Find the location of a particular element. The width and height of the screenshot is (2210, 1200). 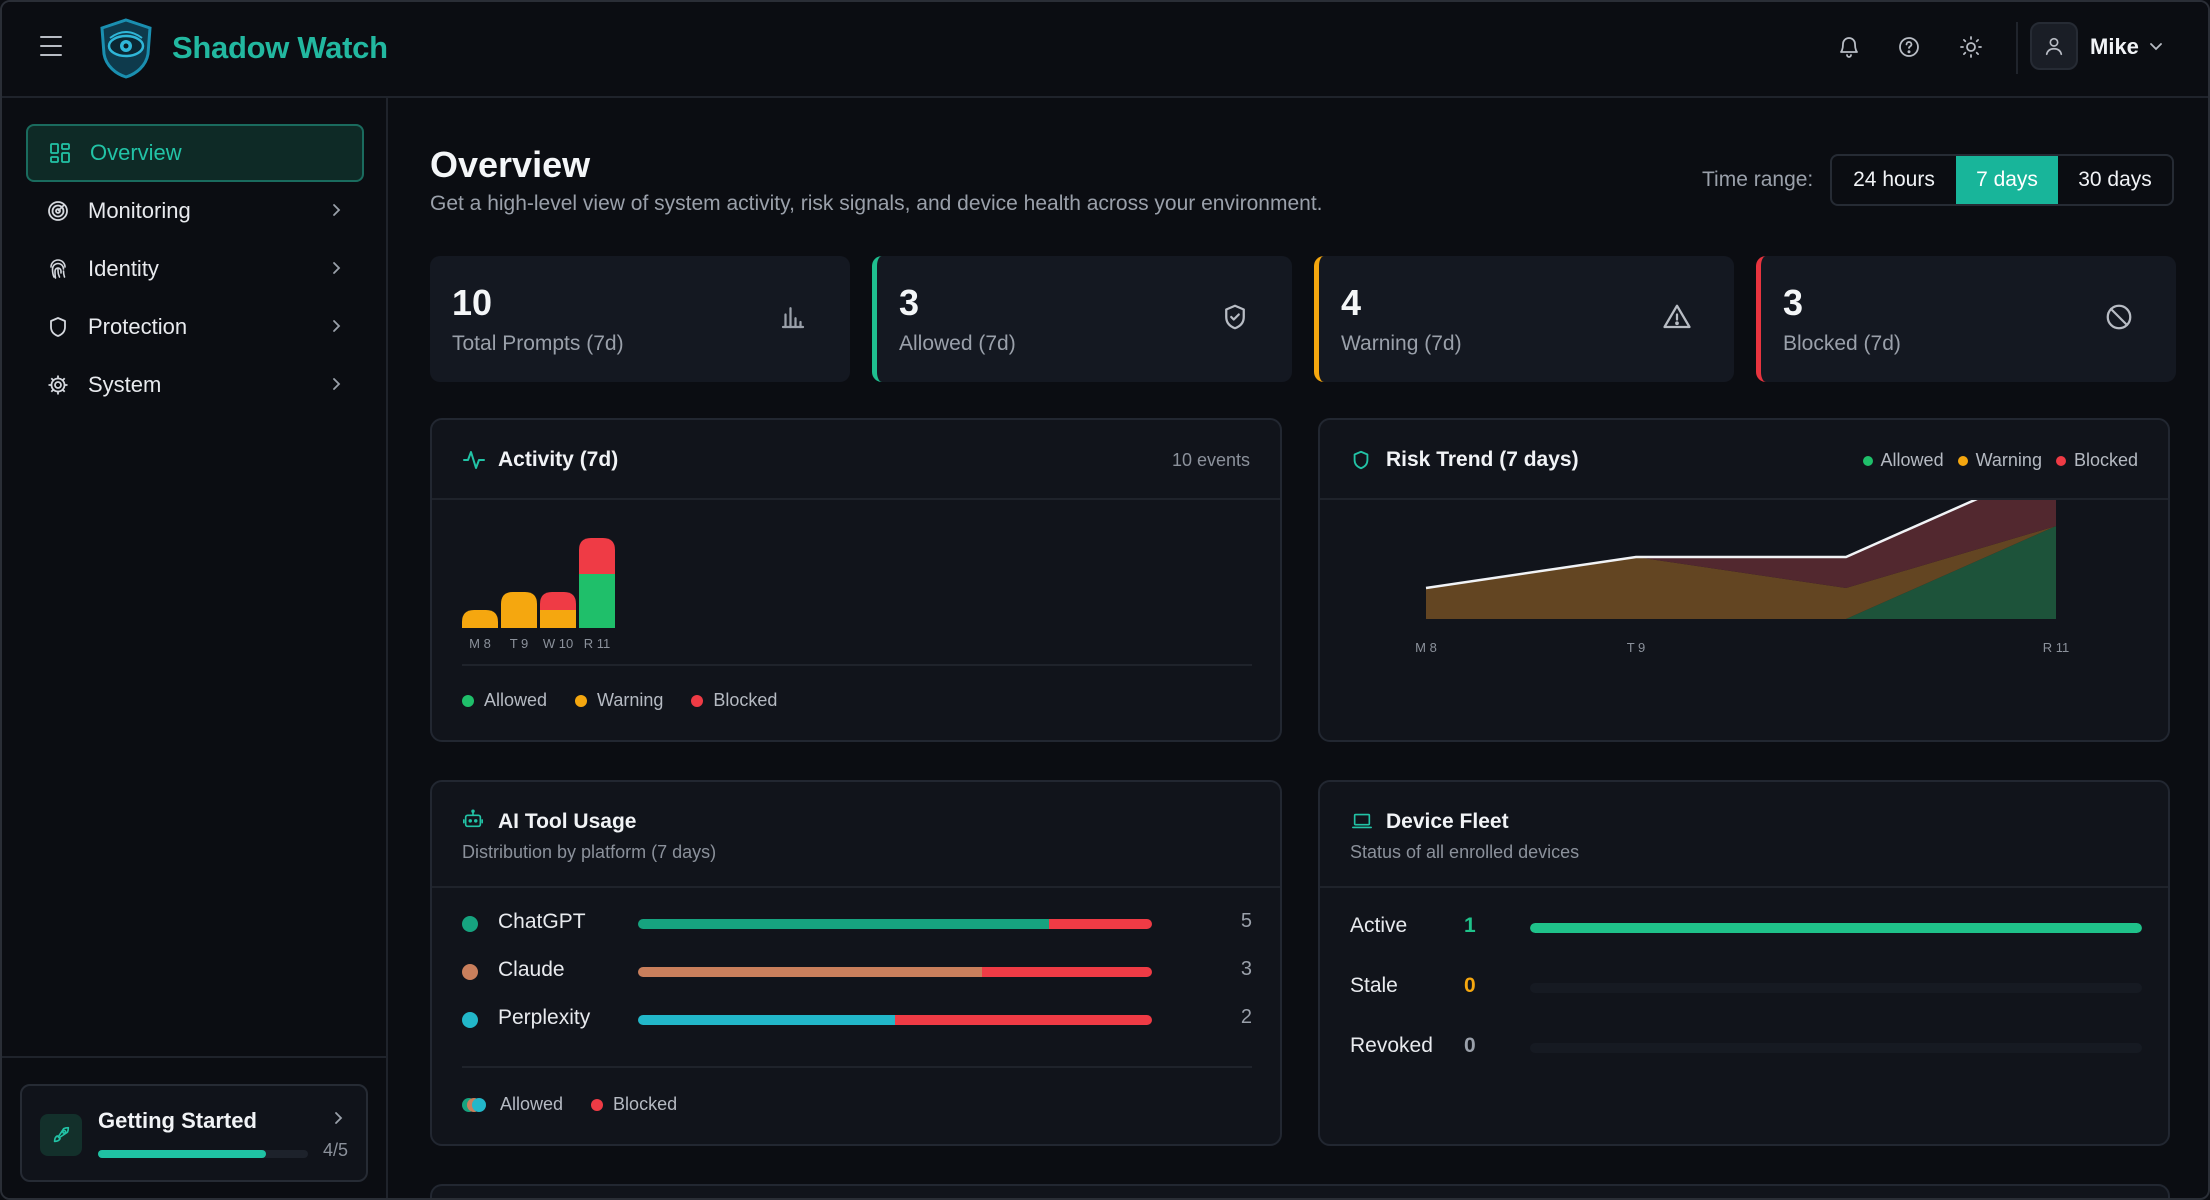

card-title: Risk Trend (7 days) is located at coordinates (1482, 459).